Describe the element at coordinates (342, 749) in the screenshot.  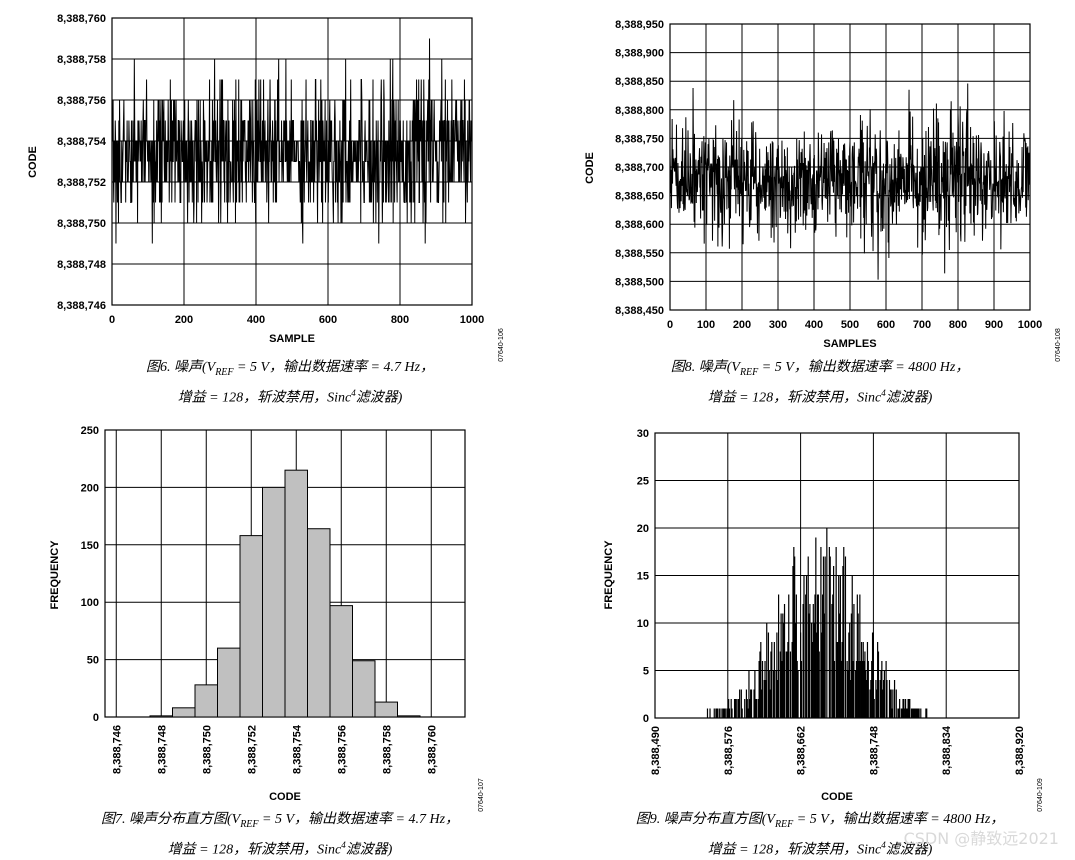
I see `x-tick-label: 8,388,756` at that location.